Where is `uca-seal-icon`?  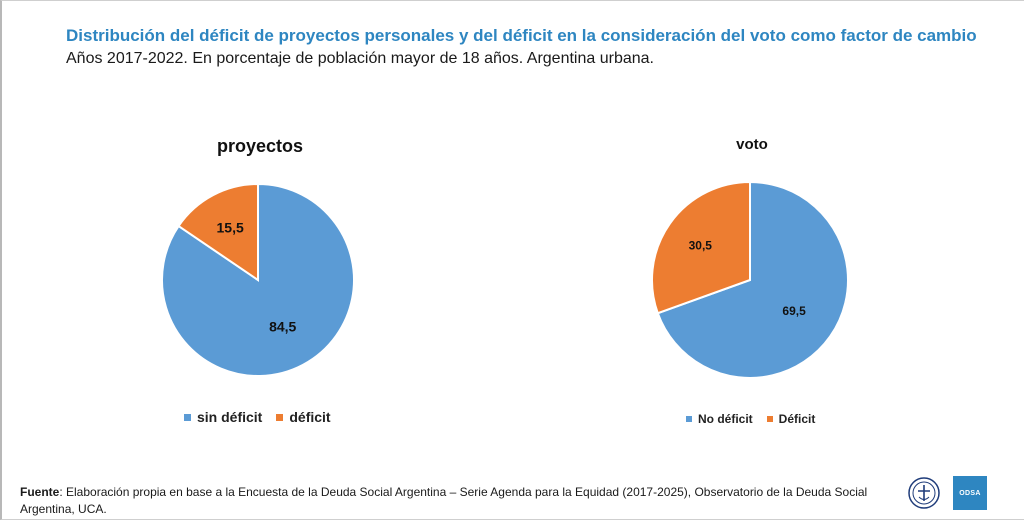 uca-seal-icon is located at coordinates (924, 493).